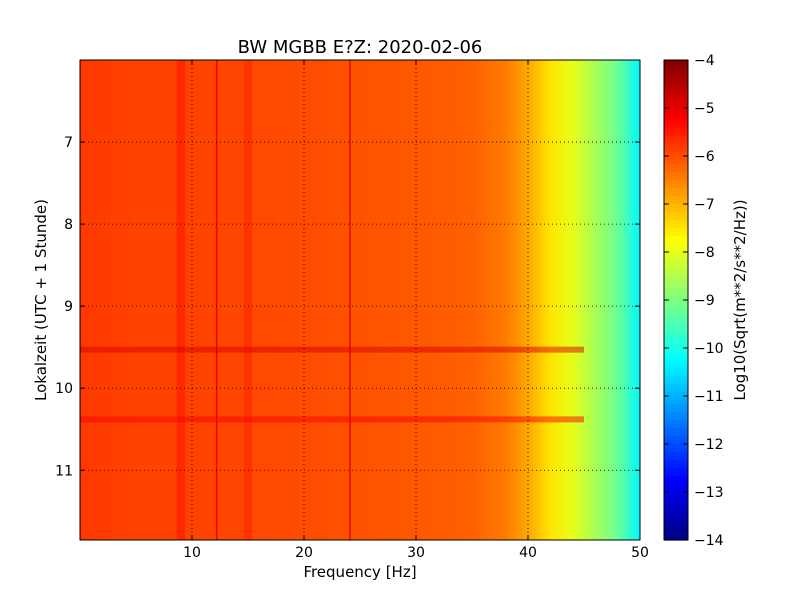 Image resolution: width=800 pixels, height=600 pixels. I want to click on colorbar-tick-label: −5, so click(704, 109).